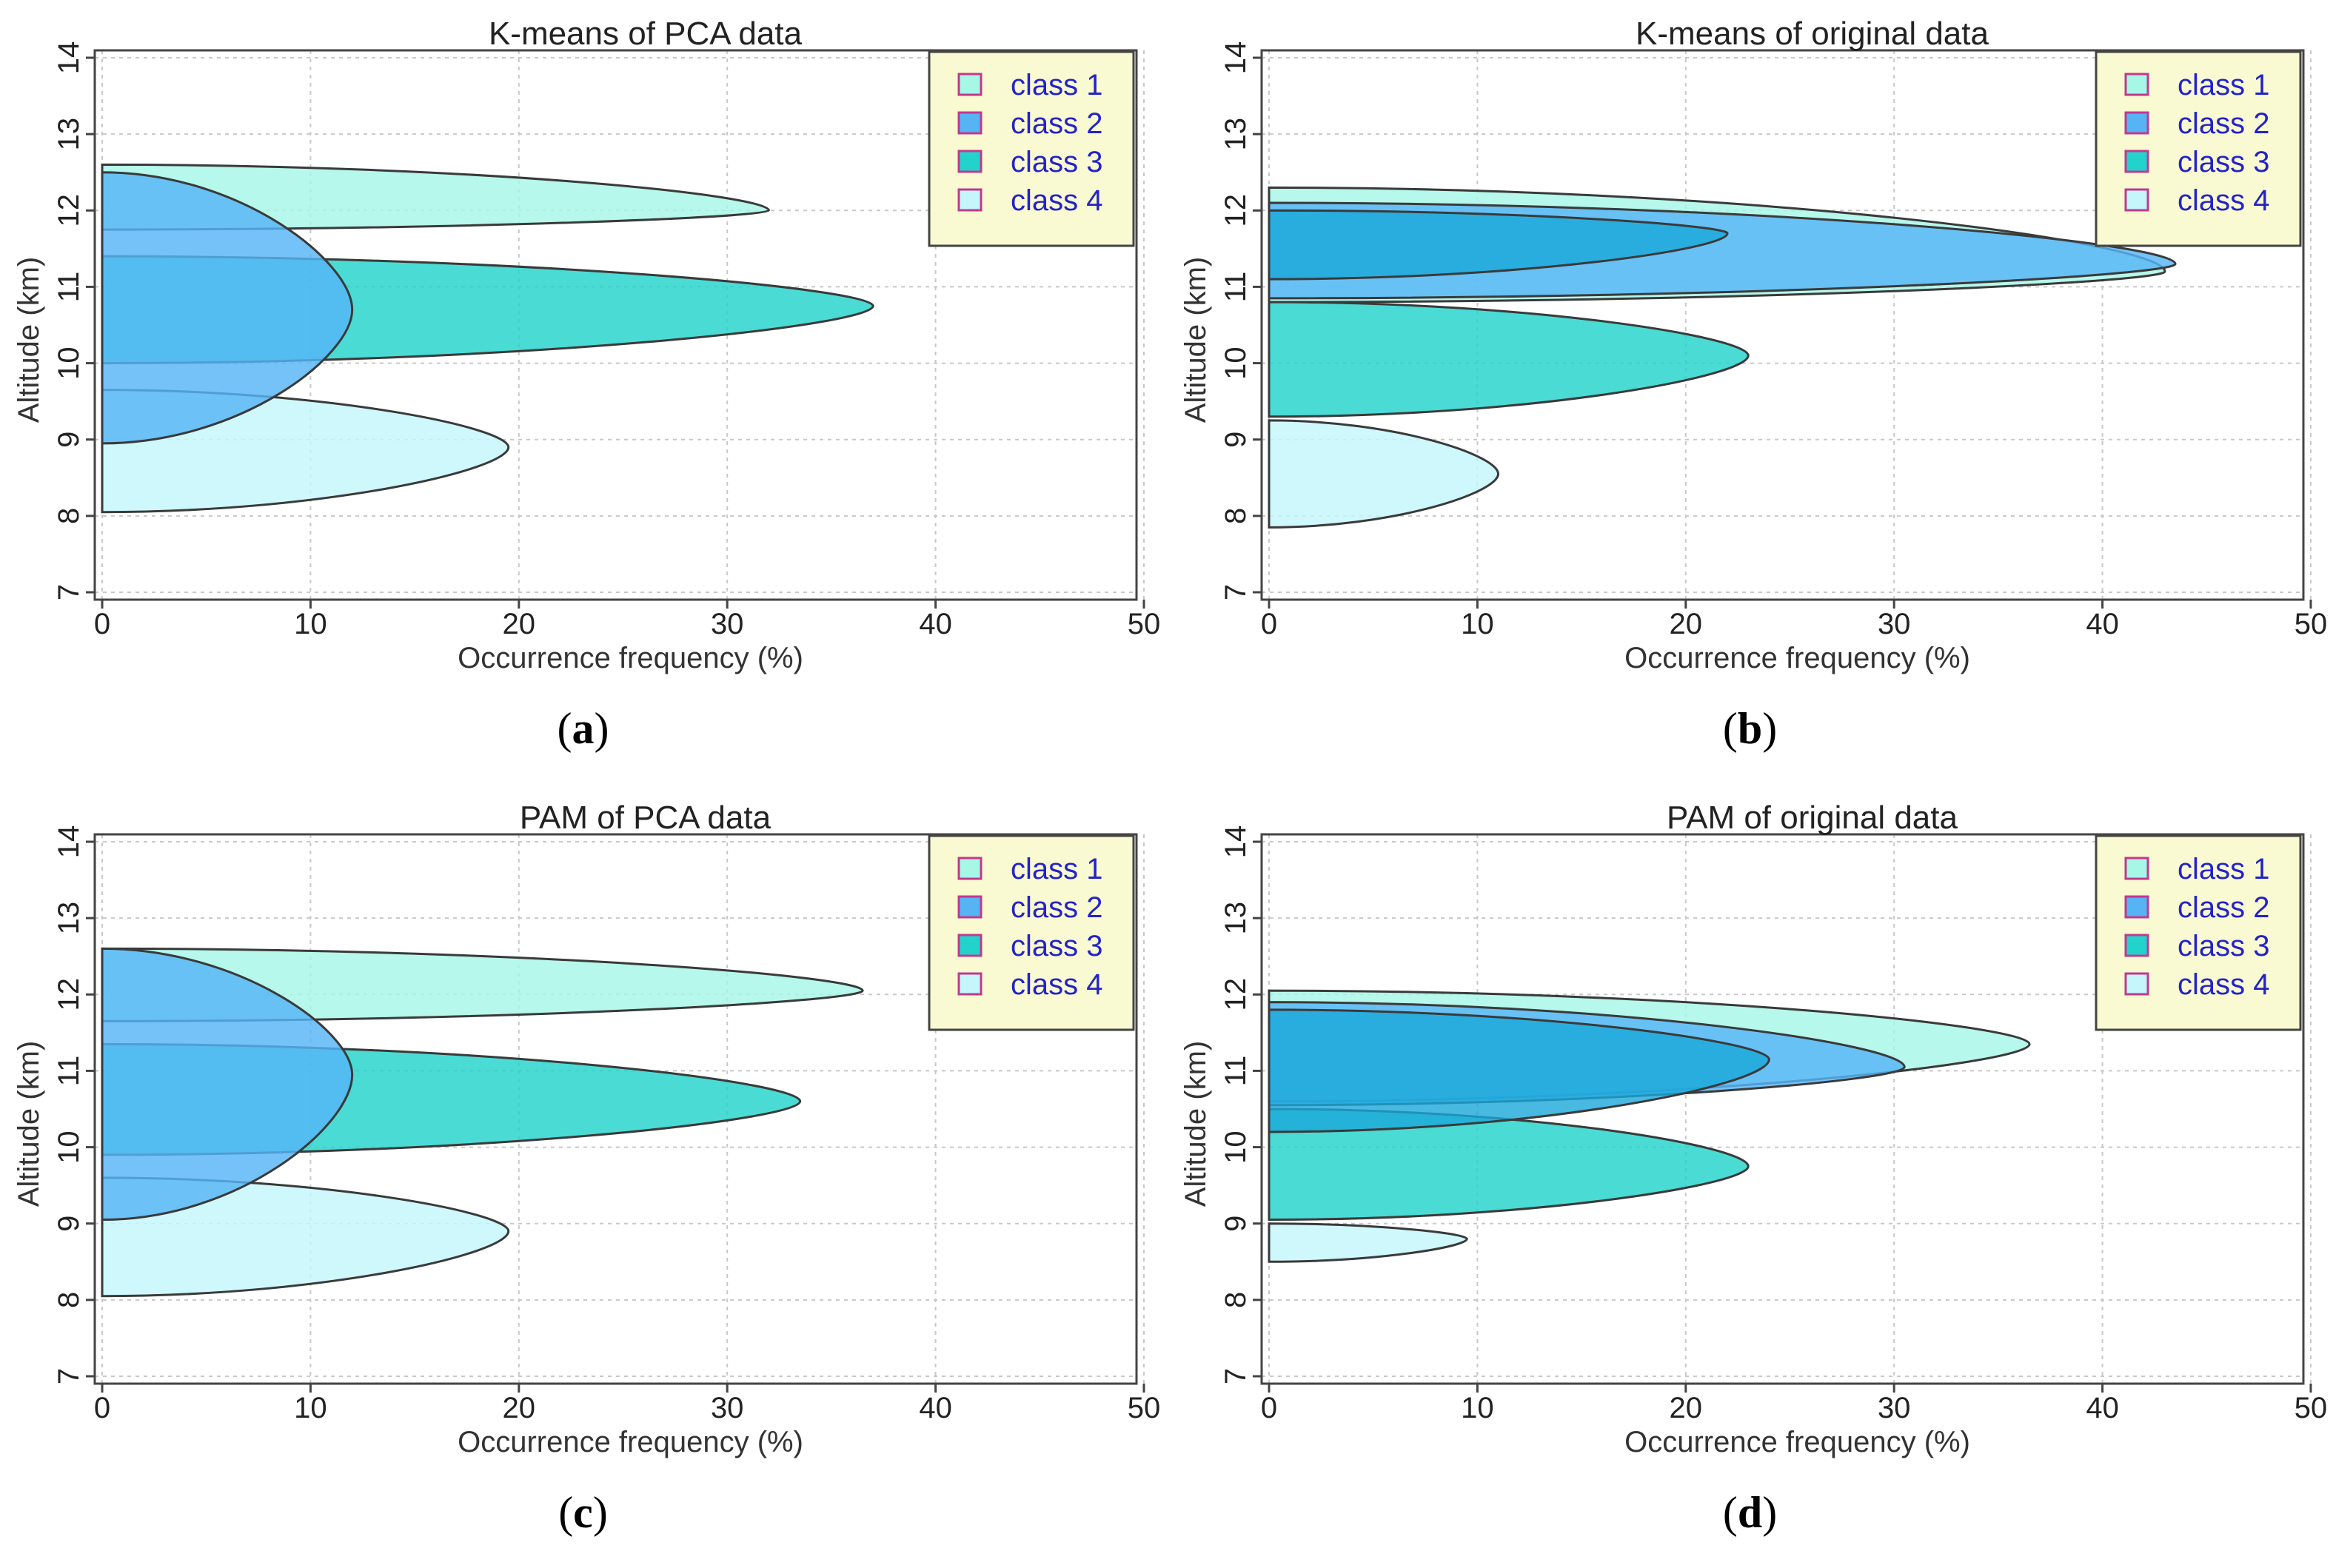 The height and width of the screenshot is (1568, 2333). I want to click on x-axis-label: Occurrence frequency (%), so click(1797, 658).